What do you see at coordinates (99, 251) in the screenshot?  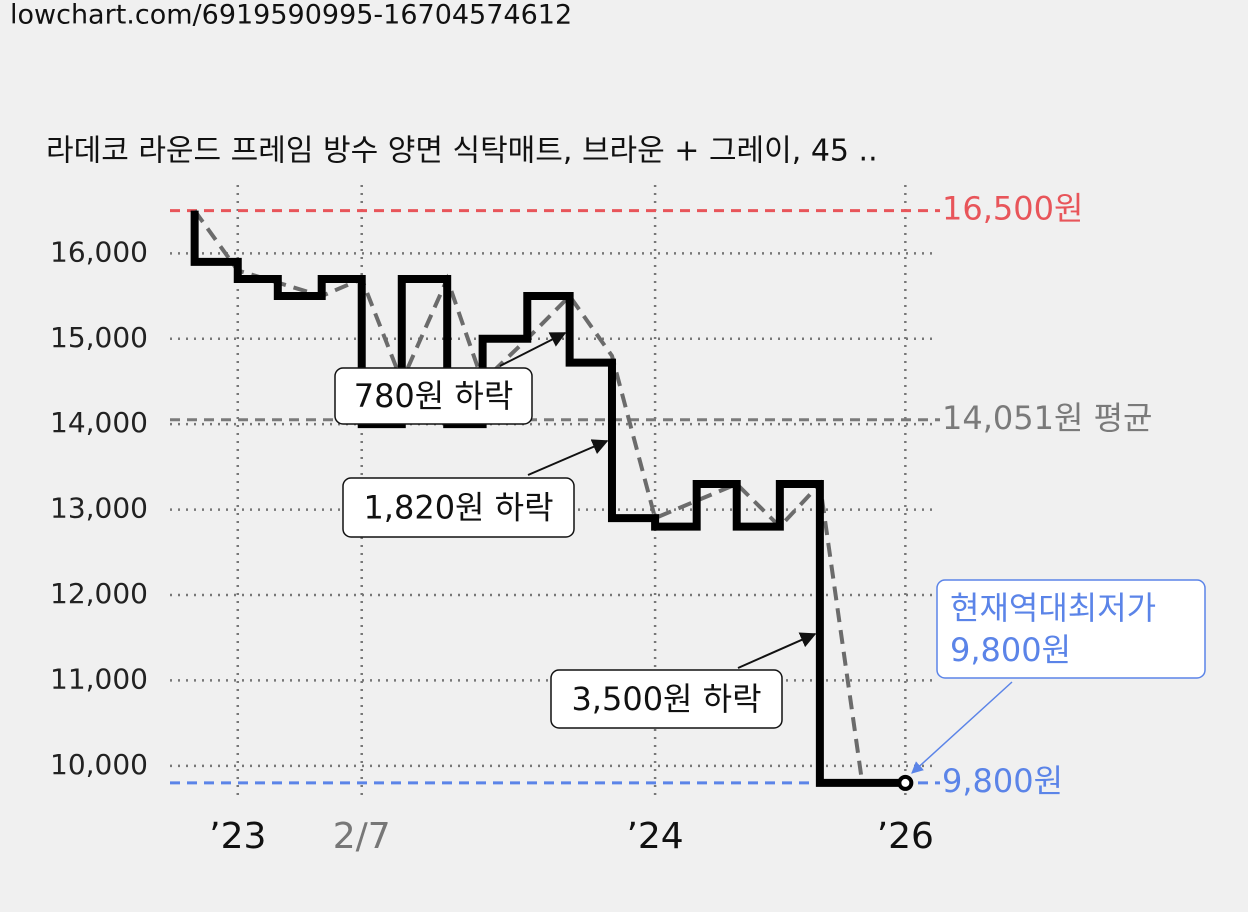 I see `y-tick-label: 16,000` at bounding box center [99, 251].